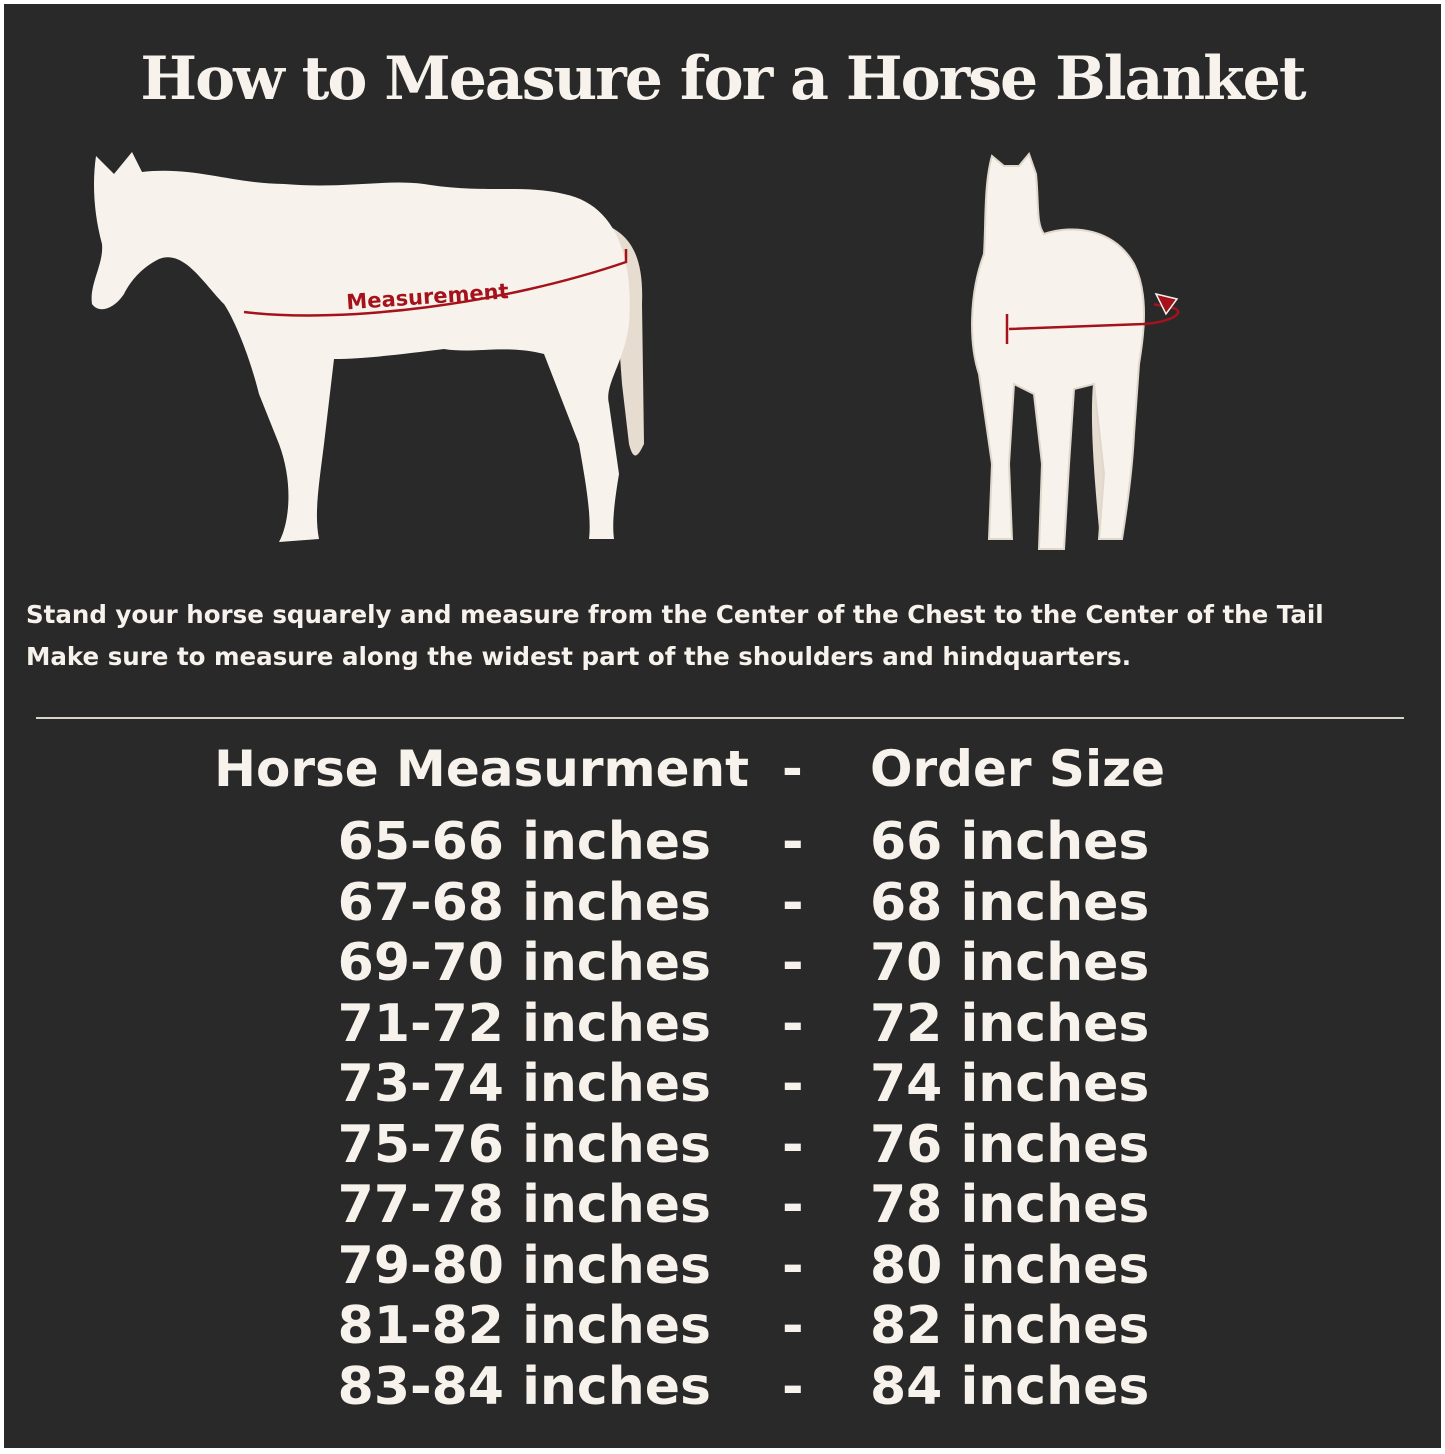  I want to click on horse-front-view-illustration, so click(1075, 351).